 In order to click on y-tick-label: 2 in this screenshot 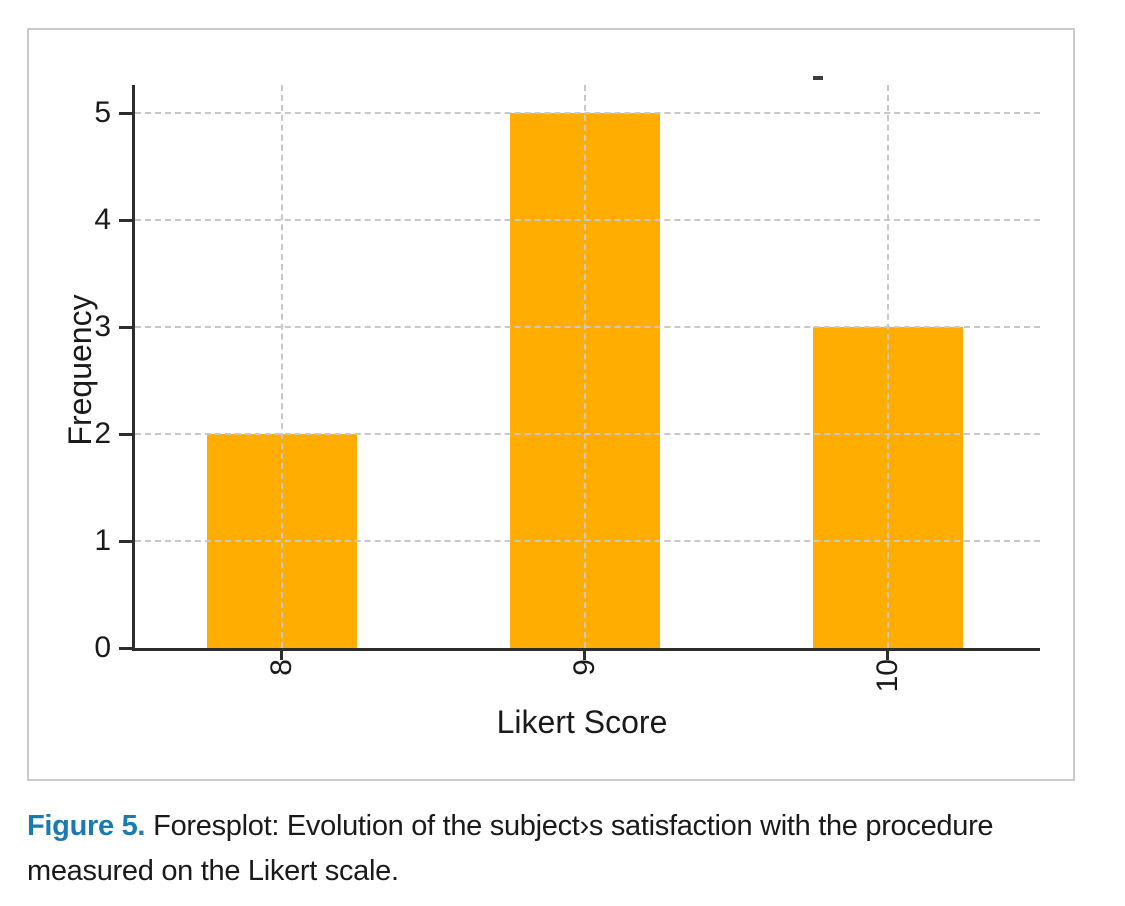, I will do `click(102, 433)`.